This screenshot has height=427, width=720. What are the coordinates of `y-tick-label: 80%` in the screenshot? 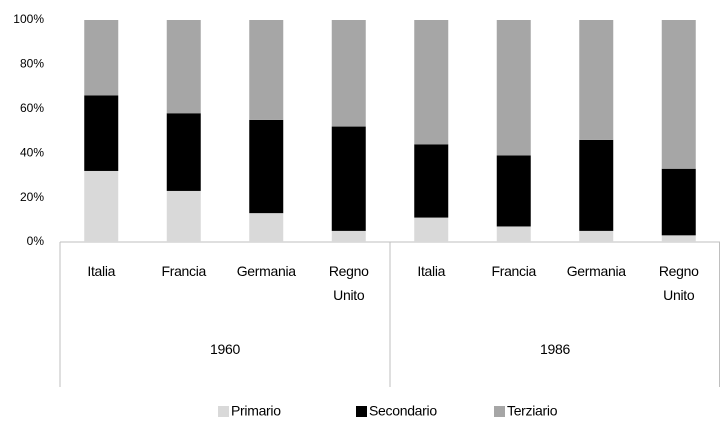 It's located at (32, 64).